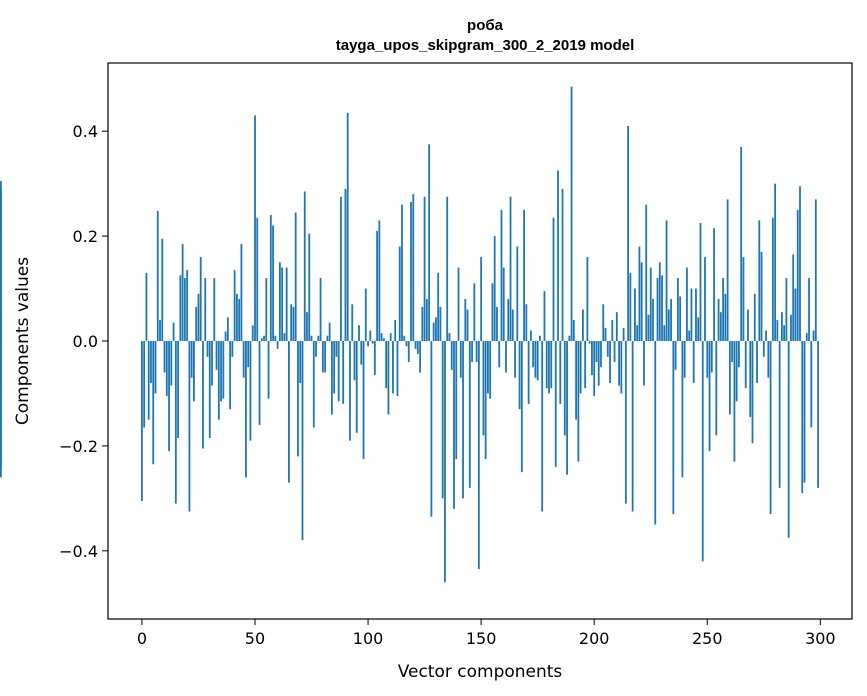 The image size is (867, 696). What do you see at coordinates (85, 131) in the screenshot?
I see `y-tick-label: 0.4` at bounding box center [85, 131].